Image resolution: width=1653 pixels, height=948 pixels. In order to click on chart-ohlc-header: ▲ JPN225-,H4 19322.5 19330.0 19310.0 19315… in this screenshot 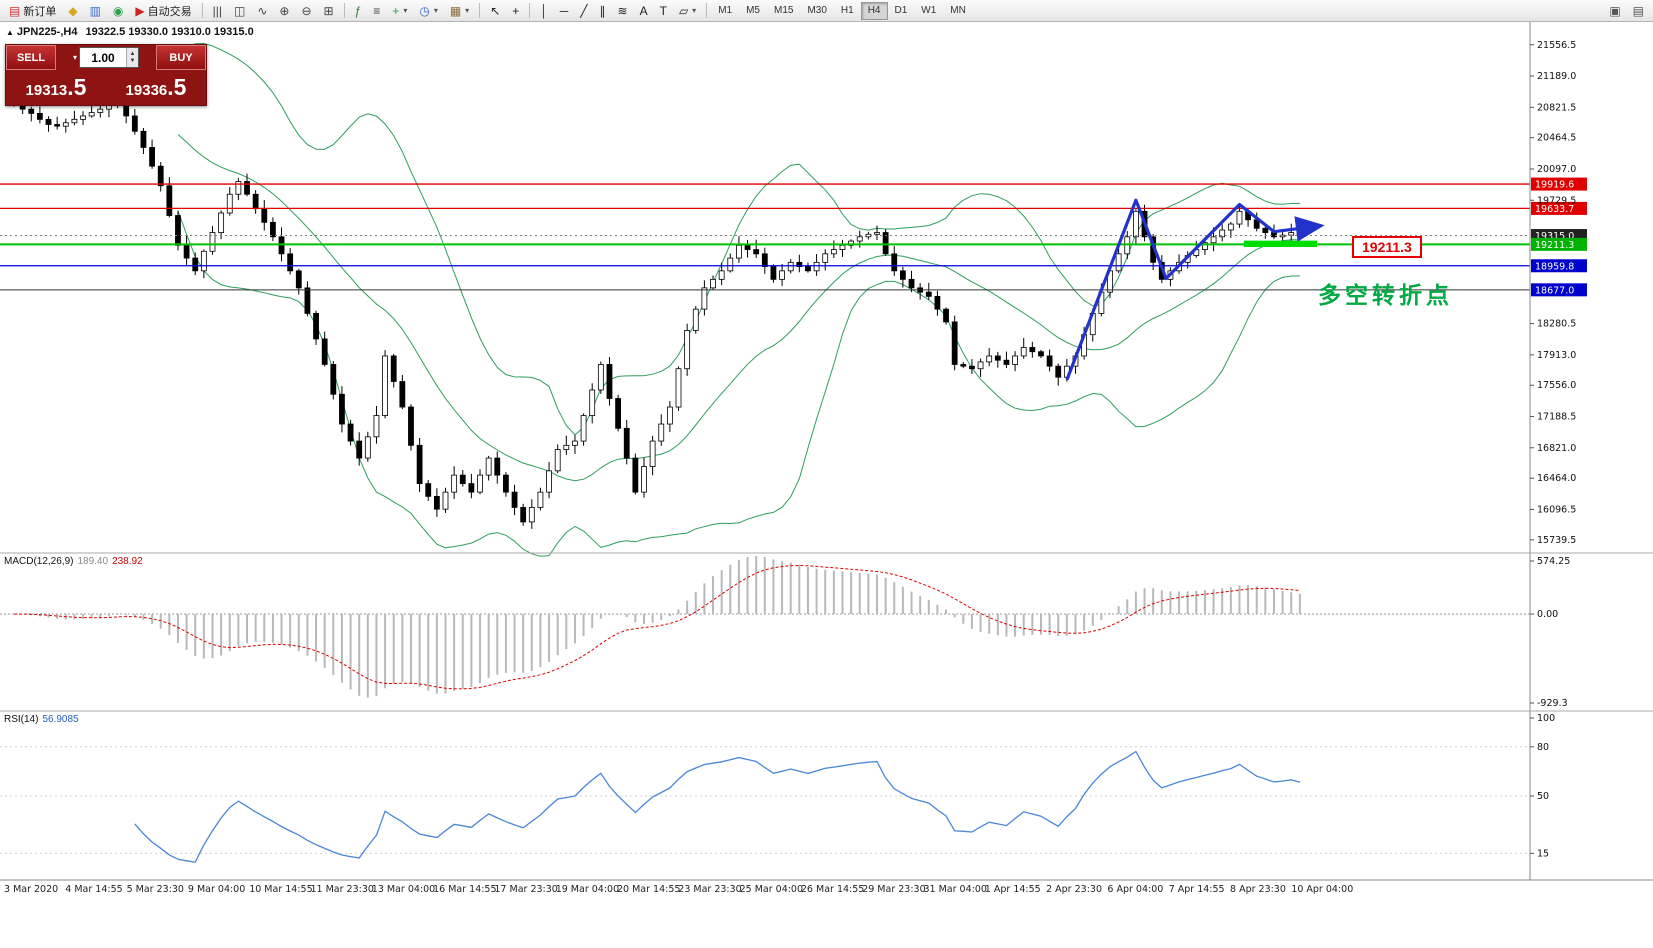, I will do `click(130, 32)`.